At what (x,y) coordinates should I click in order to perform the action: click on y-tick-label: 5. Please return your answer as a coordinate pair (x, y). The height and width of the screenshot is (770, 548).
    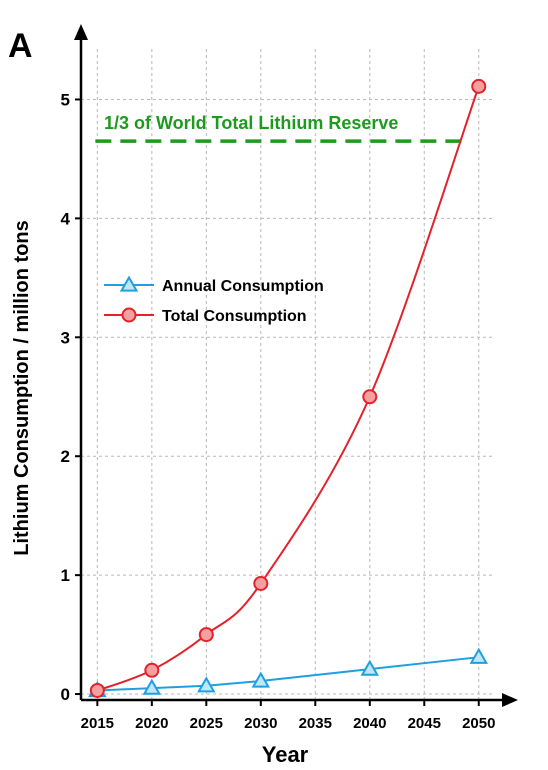
    Looking at the image, I should click on (65, 99).